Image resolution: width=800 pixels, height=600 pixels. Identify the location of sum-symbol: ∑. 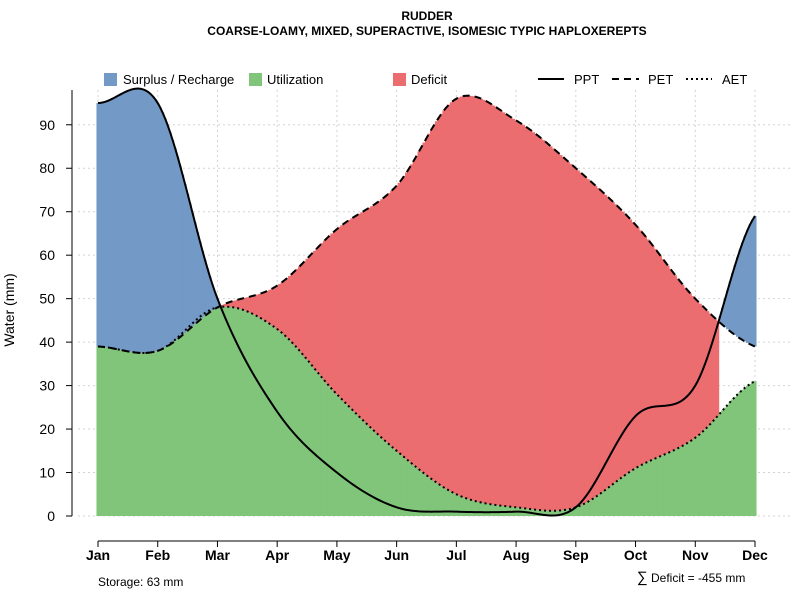
(642, 577).